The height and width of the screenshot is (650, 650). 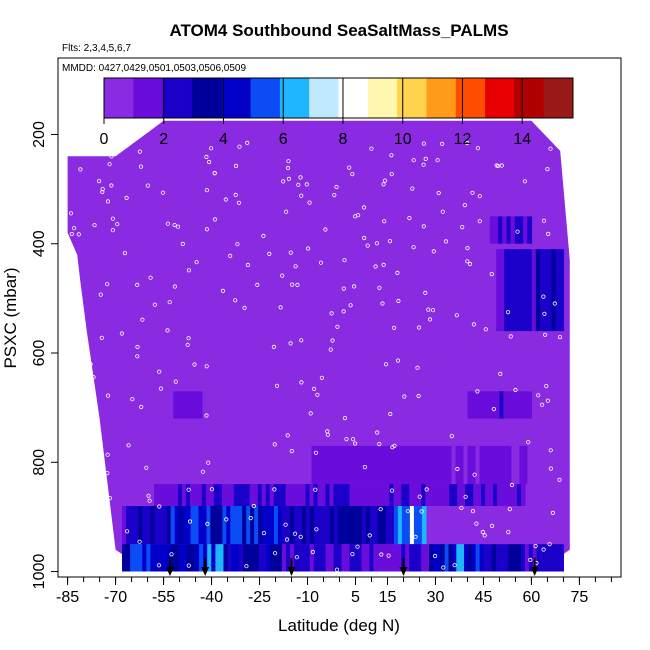 What do you see at coordinates (534, 571) in the screenshot?
I see `latitude-arrow-head` at bounding box center [534, 571].